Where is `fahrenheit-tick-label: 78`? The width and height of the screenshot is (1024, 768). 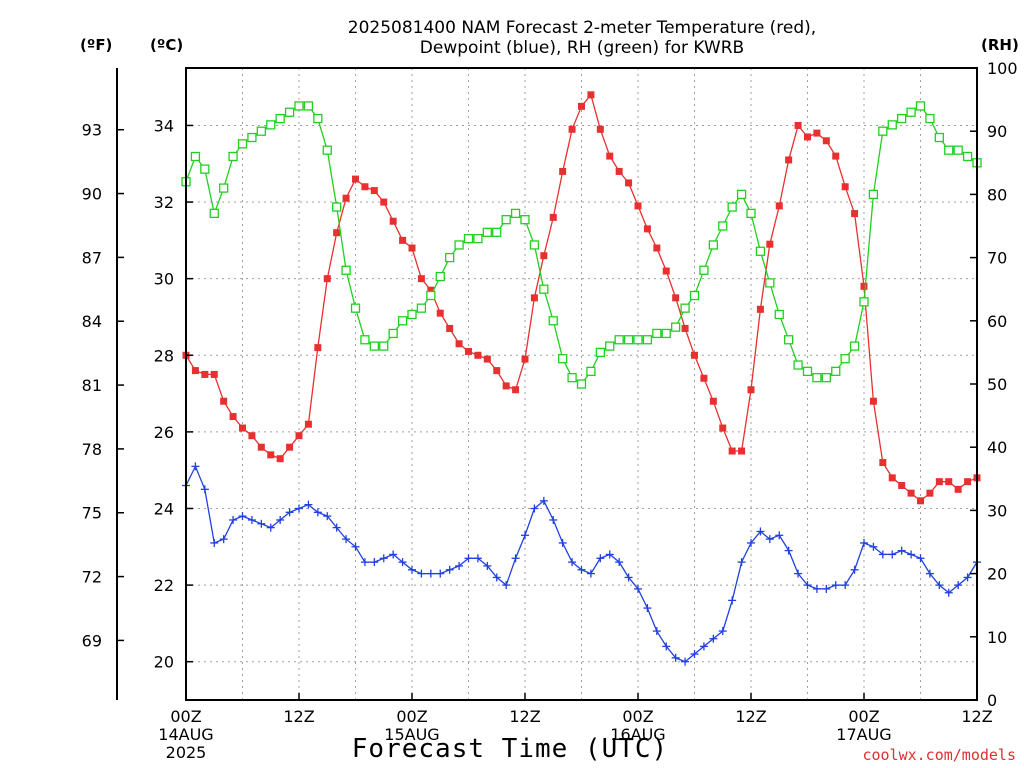
fahrenheit-tick-label: 78 is located at coordinates (92, 449).